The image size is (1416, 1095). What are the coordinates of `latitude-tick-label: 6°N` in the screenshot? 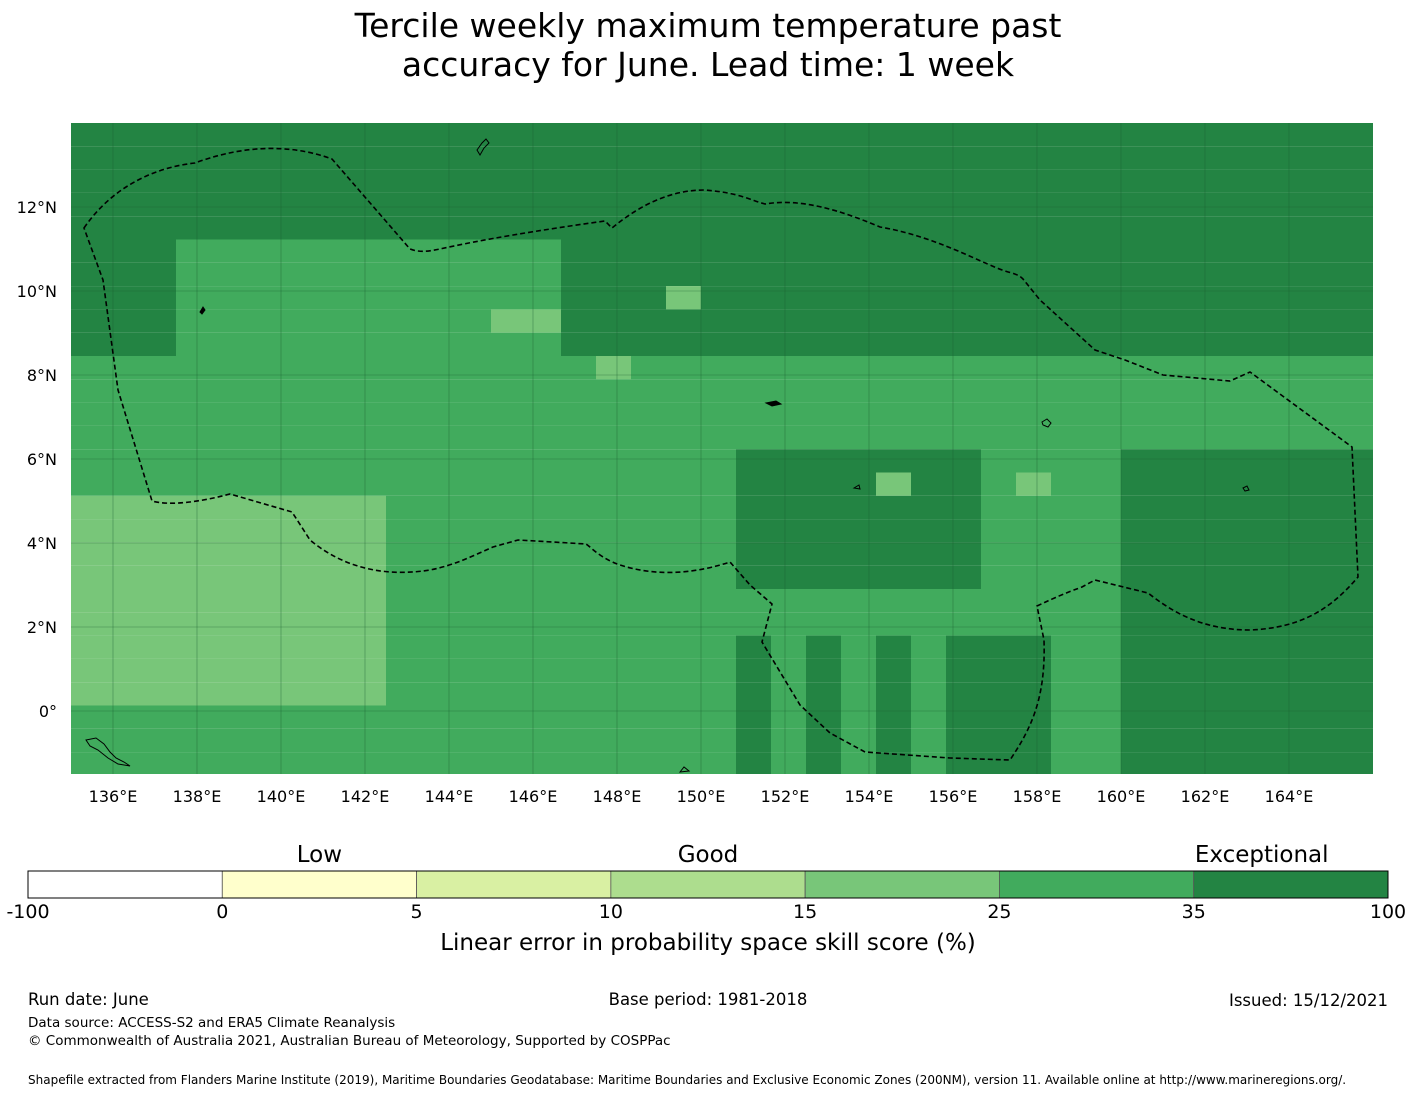 It's located at (42, 459).